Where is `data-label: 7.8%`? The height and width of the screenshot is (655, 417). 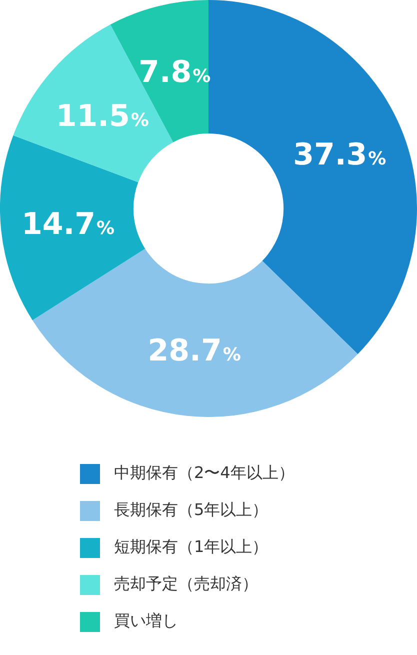 data-label: 7.8% is located at coordinates (174, 72).